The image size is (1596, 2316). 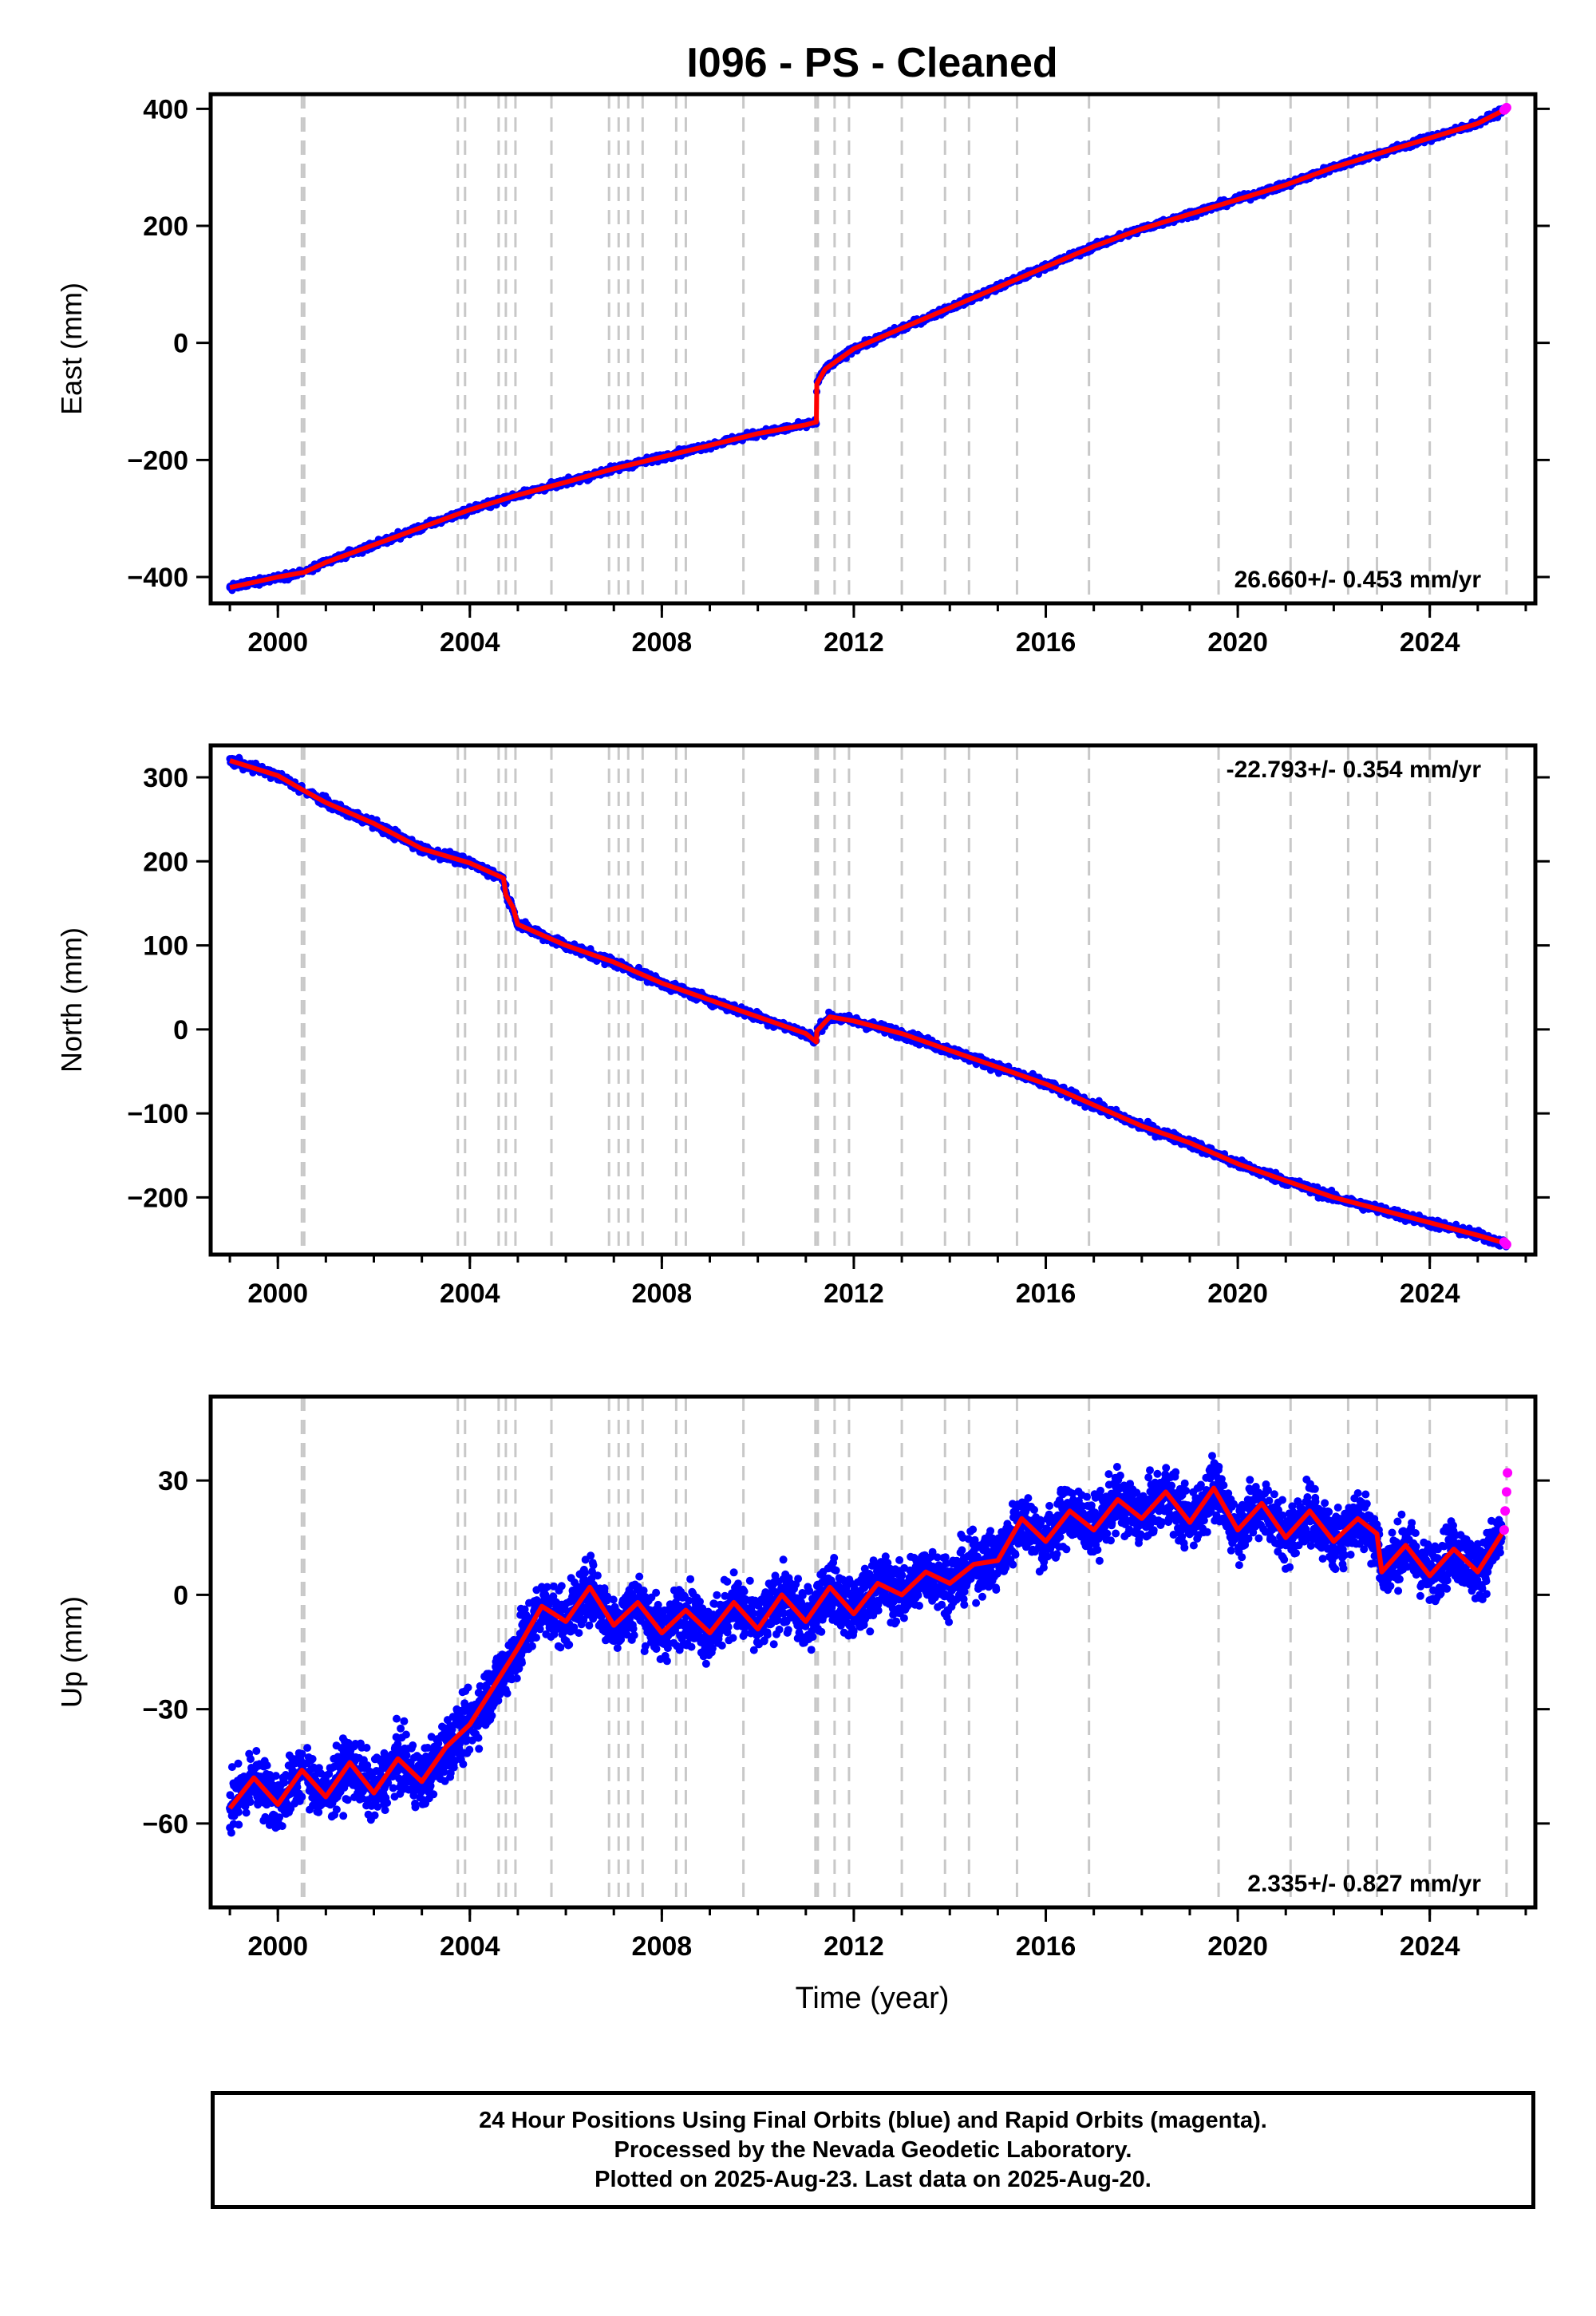 What do you see at coordinates (157, 578) in the screenshot?
I see `y-tick-label: −400` at bounding box center [157, 578].